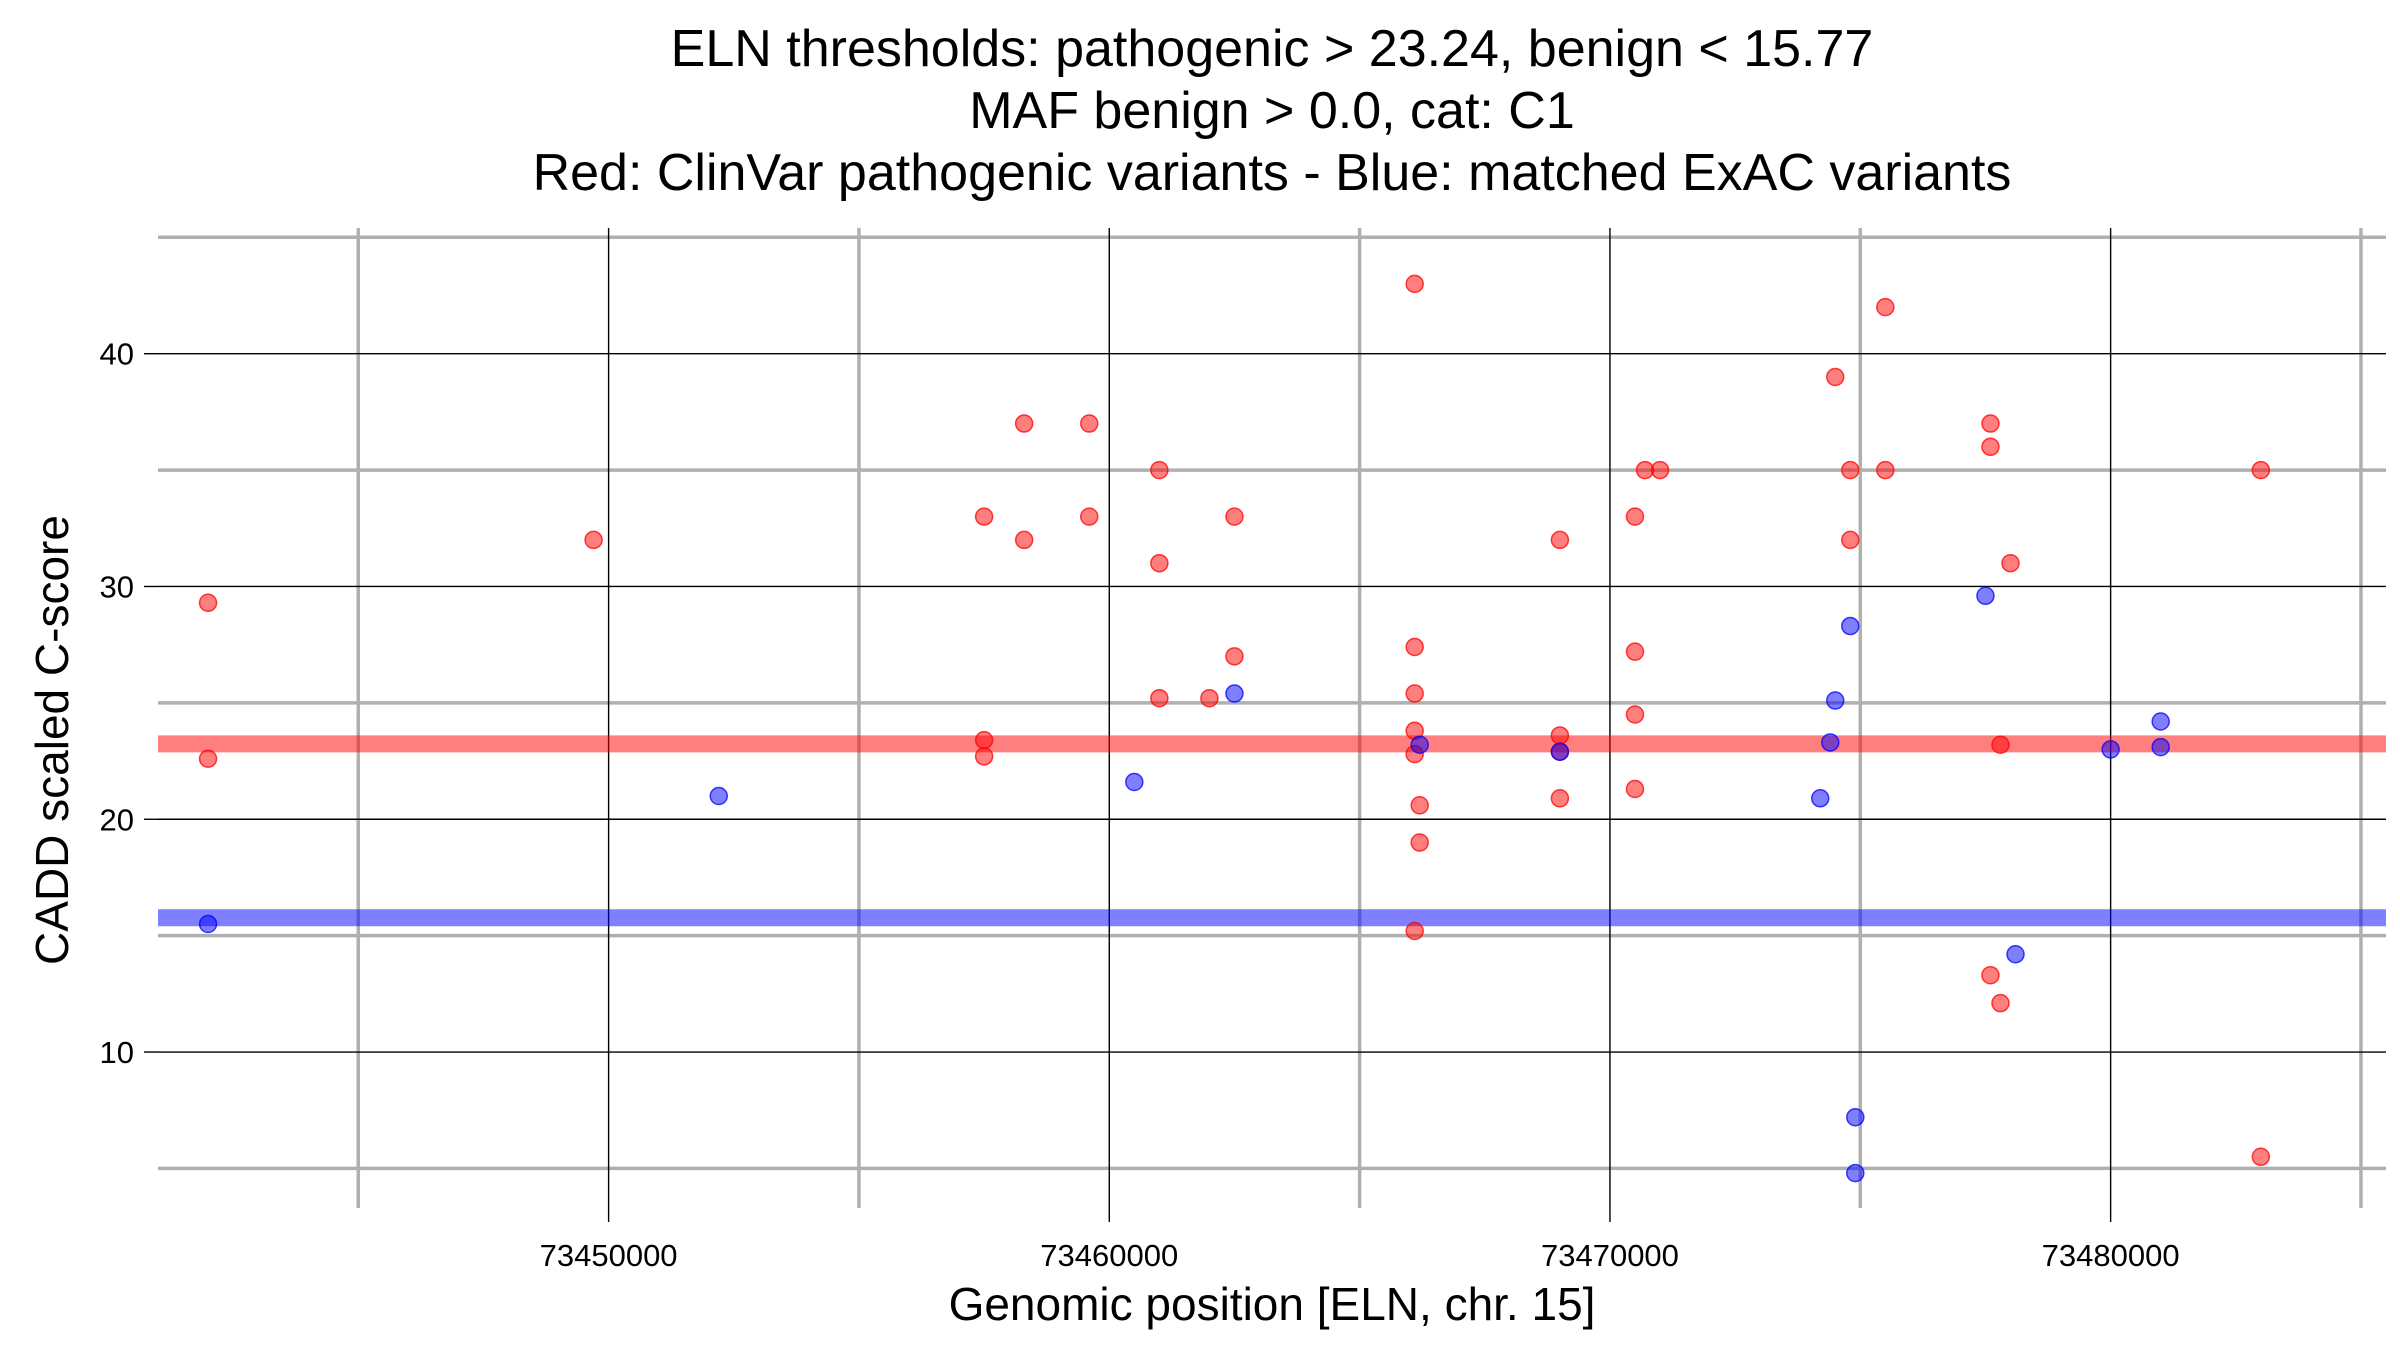 This screenshot has width=2400, height=1350. Describe the element at coordinates (1109, 1255) in the screenshot. I see `x-tick-label: 73460000` at that location.